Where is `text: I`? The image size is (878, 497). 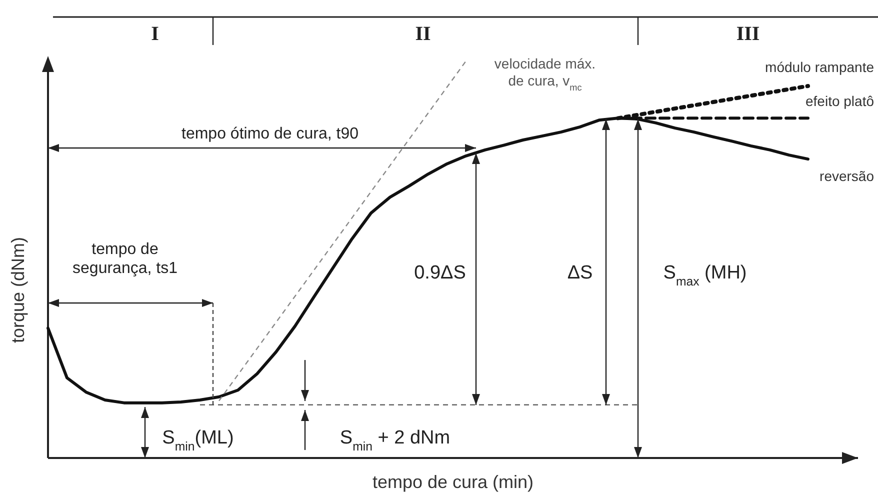 text: I is located at coordinates (155, 34).